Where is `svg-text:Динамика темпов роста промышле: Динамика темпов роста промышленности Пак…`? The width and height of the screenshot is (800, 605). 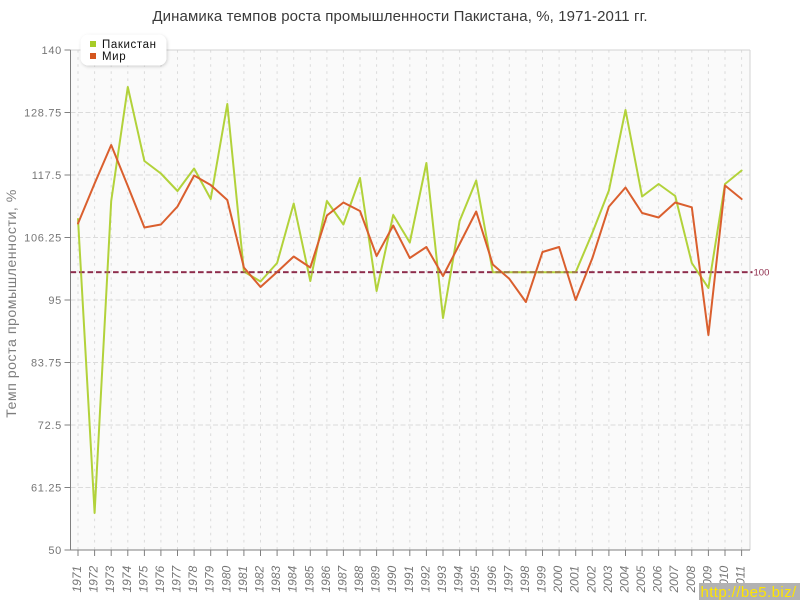
svg-text:Динамика темпов роста промышле: Динамика темпов роста промышленности Пак… is located at coordinates (399, 16).